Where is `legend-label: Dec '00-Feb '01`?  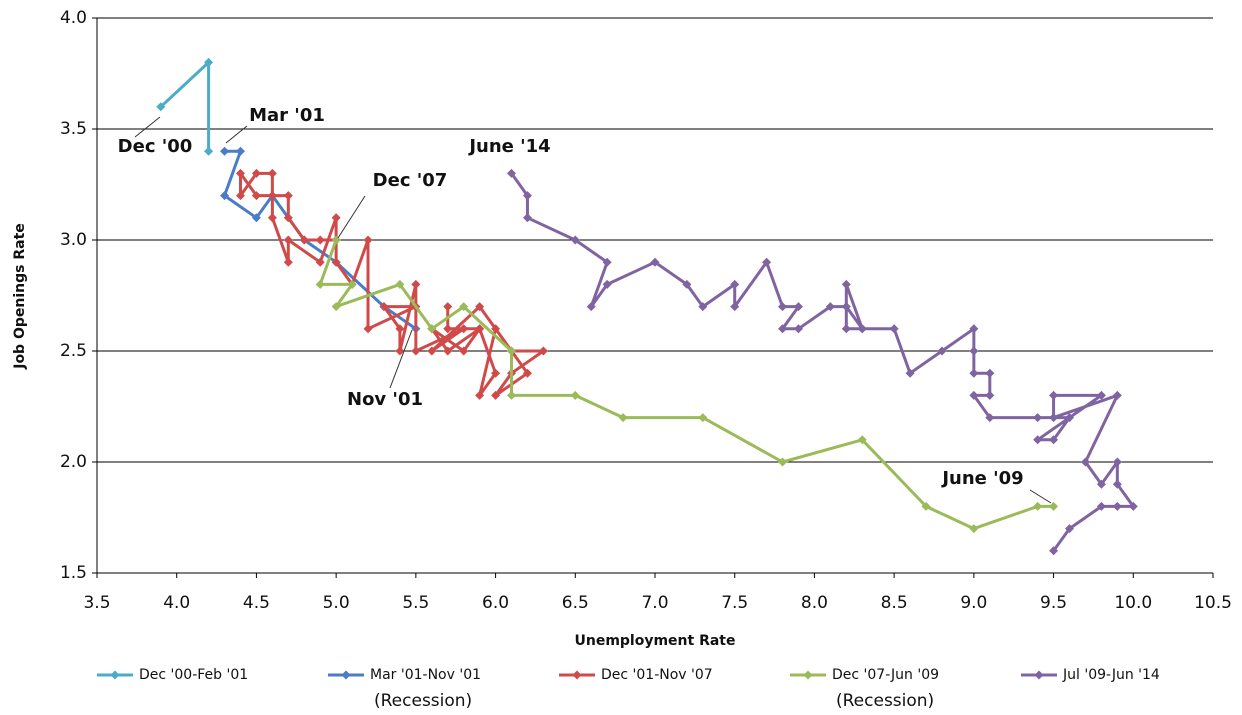 legend-label: Dec '00-Feb '01 is located at coordinates (193, 675).